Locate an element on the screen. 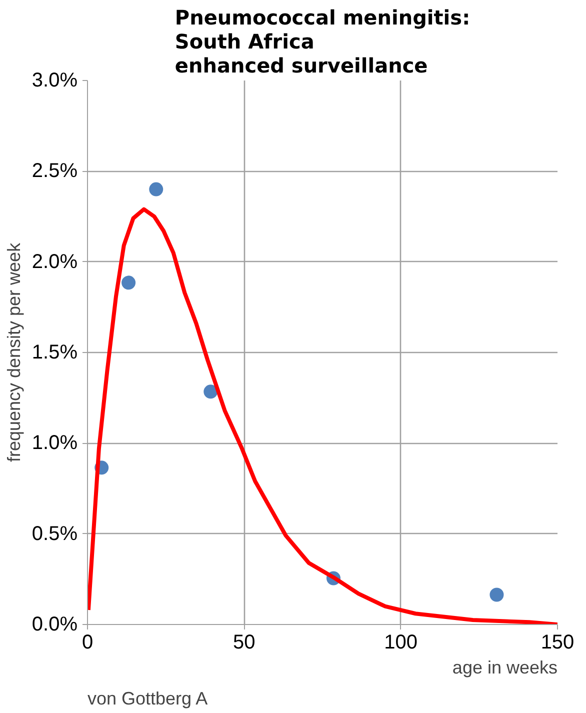 The width and height of the screenshot is (586, 713). y-tick-label: 0.5% is located at coordinates (55, 533).